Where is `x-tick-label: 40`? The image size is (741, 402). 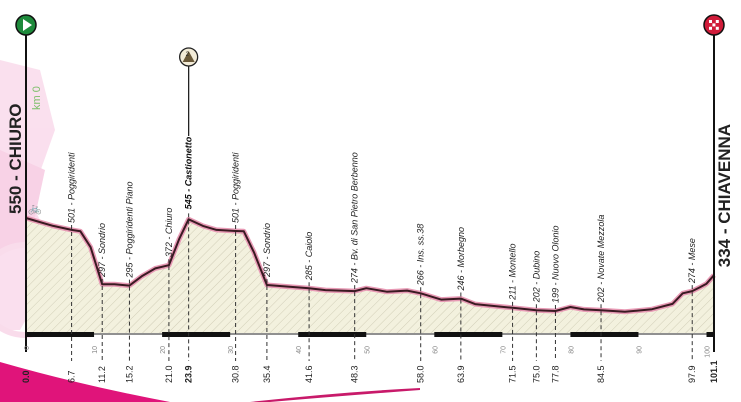
x-tick-label: 40 is located at coordinates (299, 350).